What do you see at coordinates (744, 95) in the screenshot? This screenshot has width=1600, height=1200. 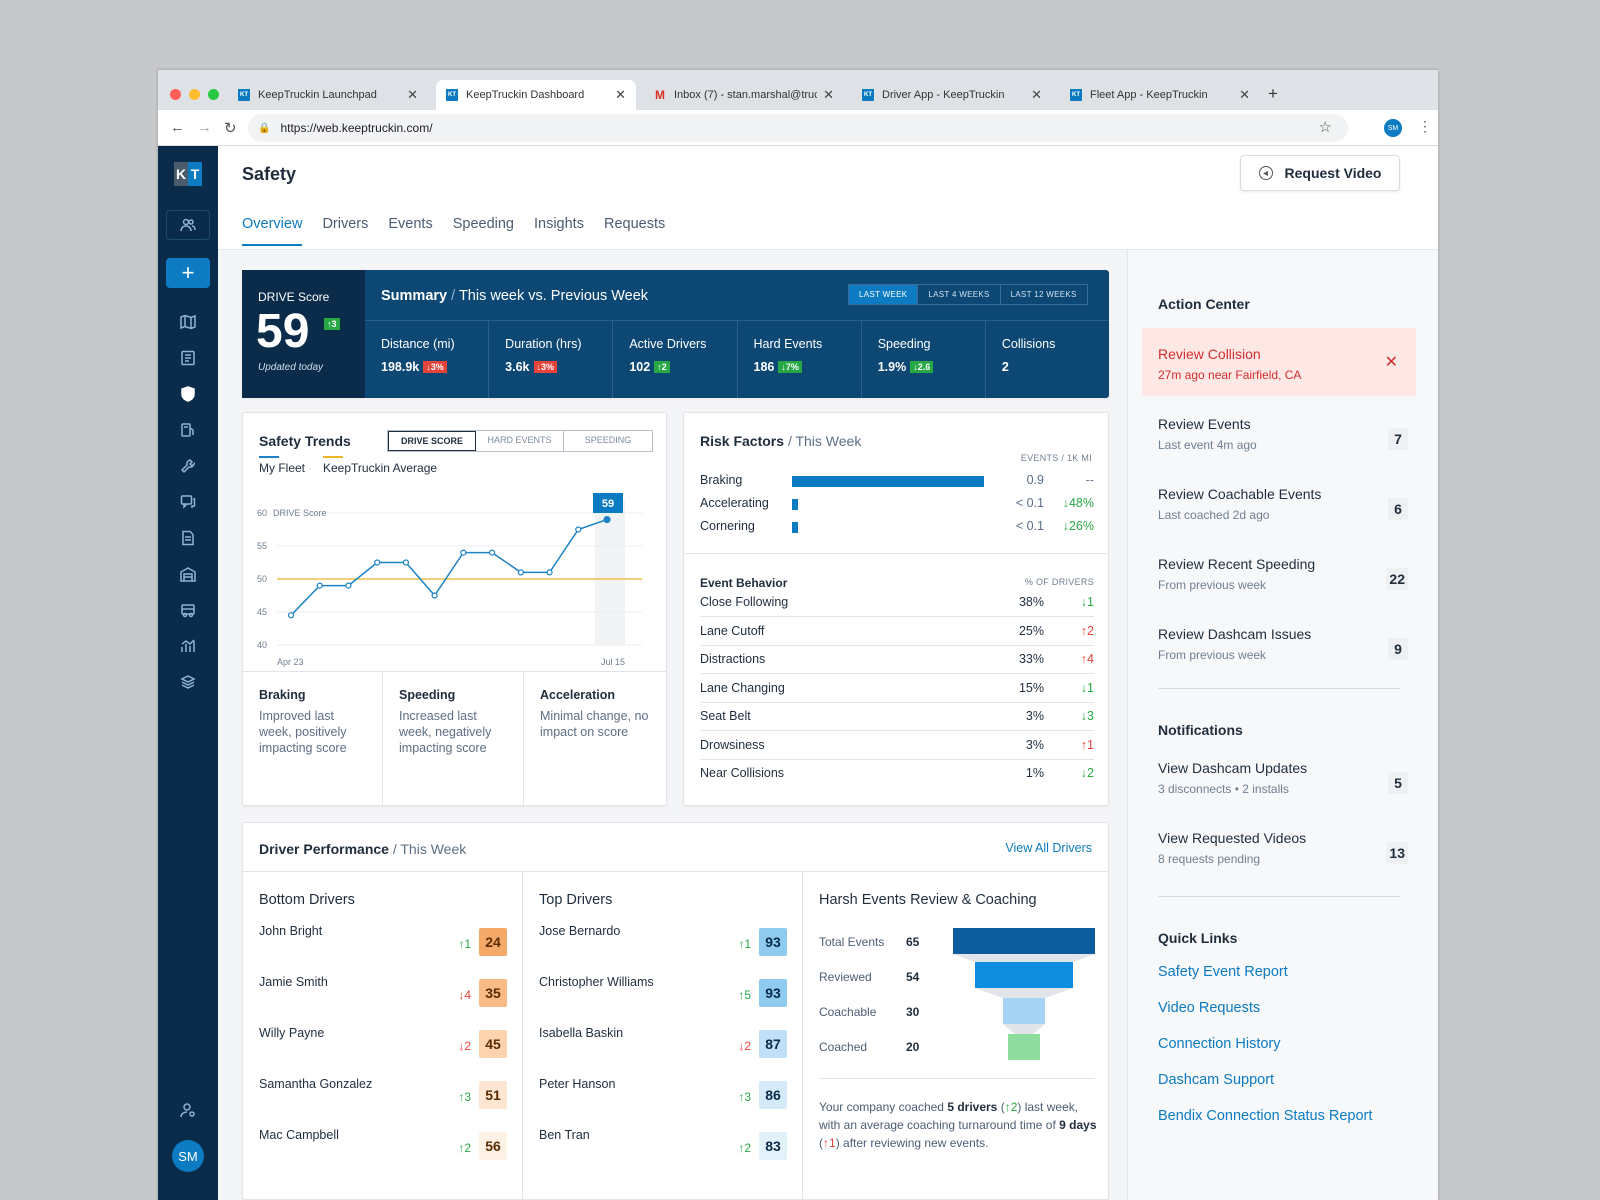 I see `browser-tab: M Inbox (7) - stan.marshal@trucki ✕` at bounding box center [744, 95].